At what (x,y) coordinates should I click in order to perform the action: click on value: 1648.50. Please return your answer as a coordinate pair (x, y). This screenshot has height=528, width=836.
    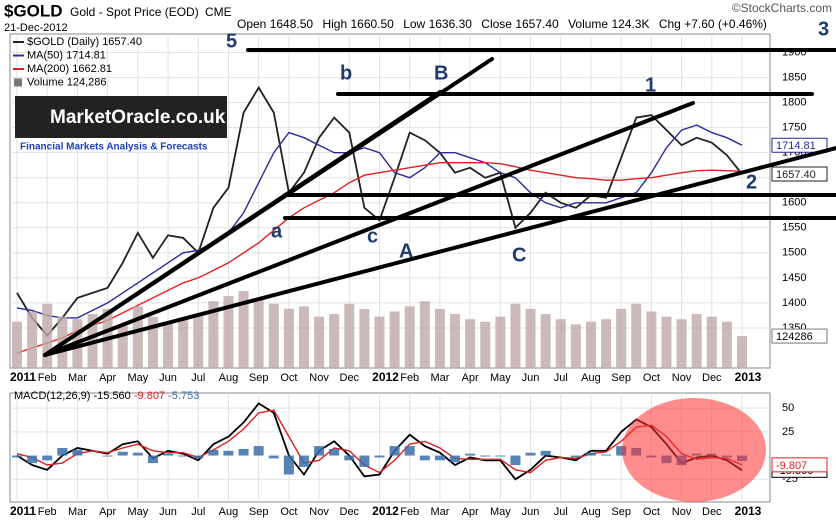
    Looking at the image, I should click on (292, 24).